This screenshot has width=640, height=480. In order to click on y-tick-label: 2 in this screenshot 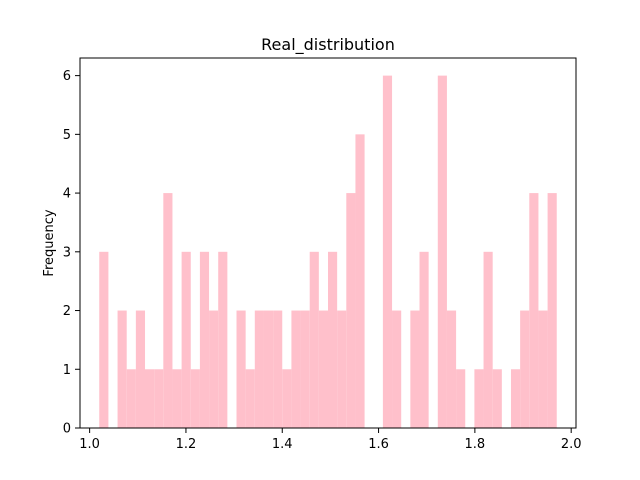, I will do `click(67, 311)`.